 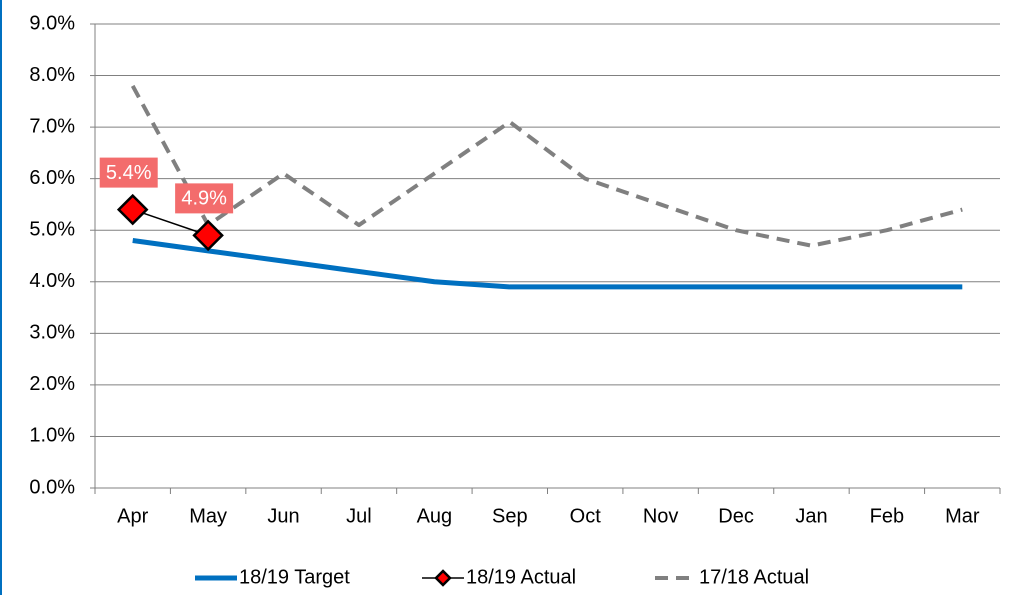 What do you see at coordinates (359, 516) in the screenshot?
I see `x-tick-label: Jul` at bounding box center [359, 516].